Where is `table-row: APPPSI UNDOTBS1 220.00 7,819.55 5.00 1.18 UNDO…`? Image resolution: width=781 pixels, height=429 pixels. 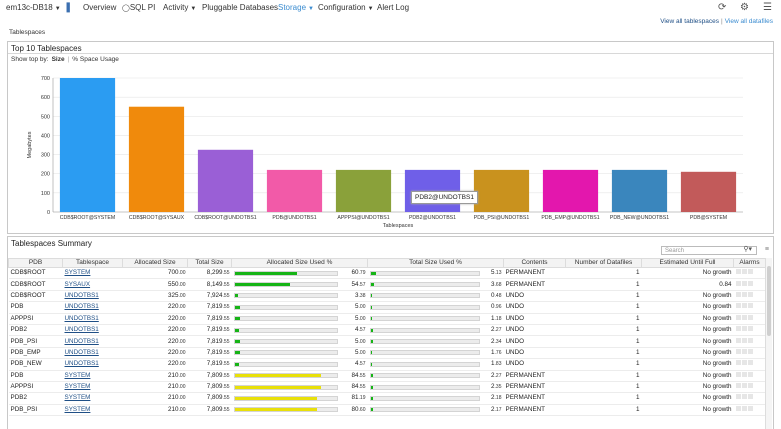 table-row: APPPSI UNDOTBS1 220.00 7,819.55 5.00 1.18 UNDO… is located at coordinates (387, 319).